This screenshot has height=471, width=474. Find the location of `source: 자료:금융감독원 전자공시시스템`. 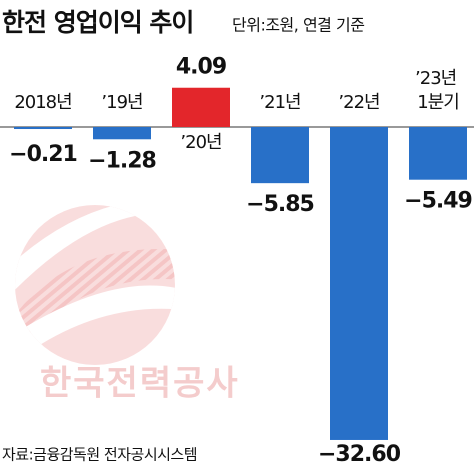

source: 자료:금융감독원 전자공시시스템 is located at coordinates (99, 455).